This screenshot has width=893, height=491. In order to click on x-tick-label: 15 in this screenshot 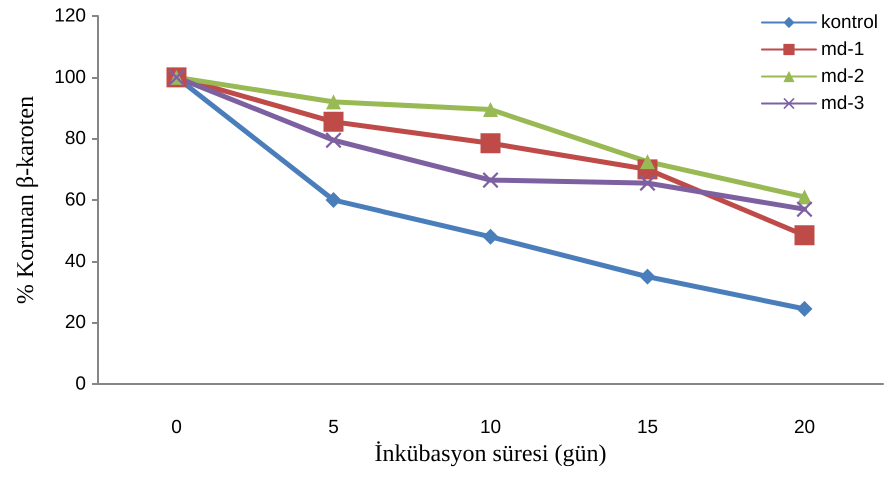, I will do `click(647, 427)`.